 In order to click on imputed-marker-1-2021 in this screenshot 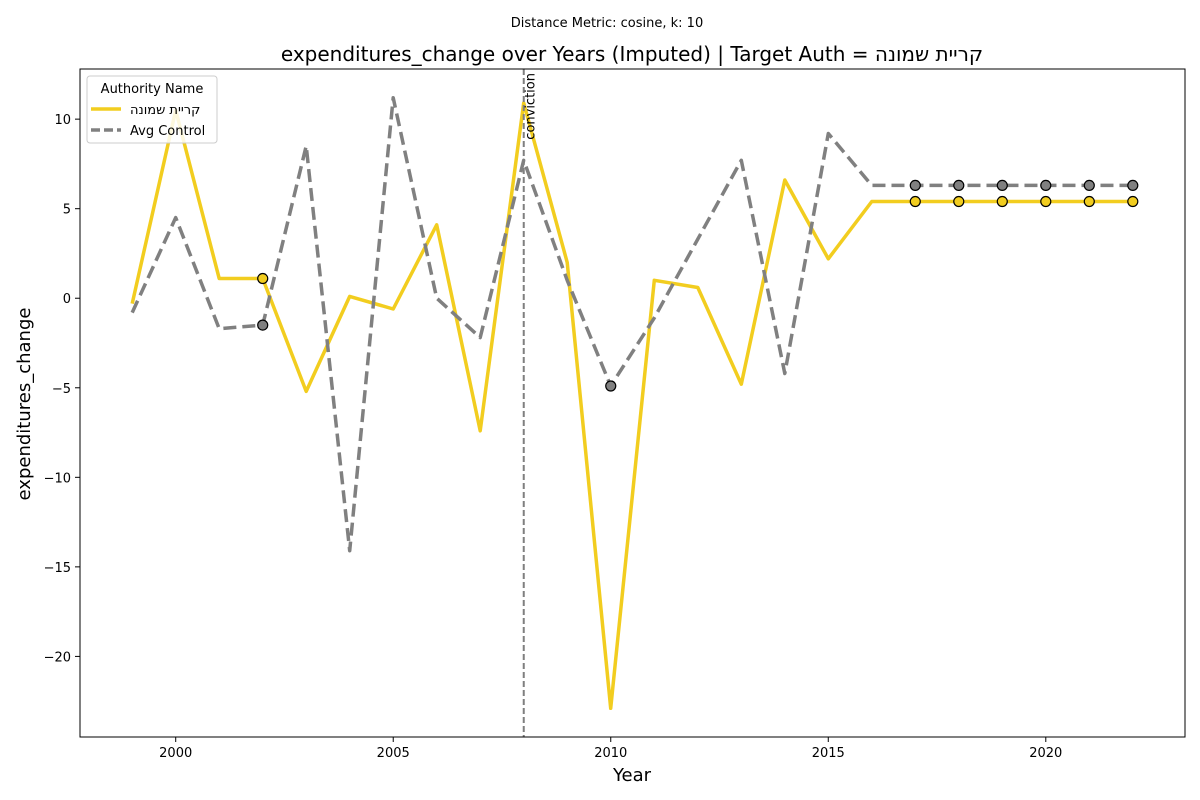, I will do `click(1089, 185)`.